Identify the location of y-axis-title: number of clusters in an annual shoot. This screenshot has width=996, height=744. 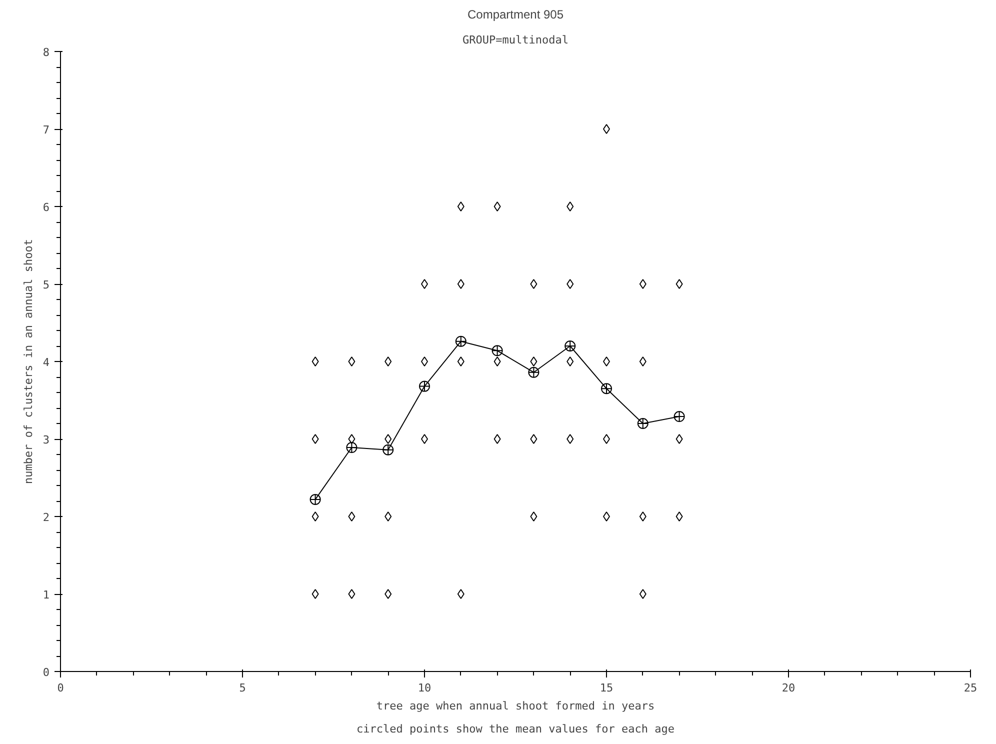
(28, 361).